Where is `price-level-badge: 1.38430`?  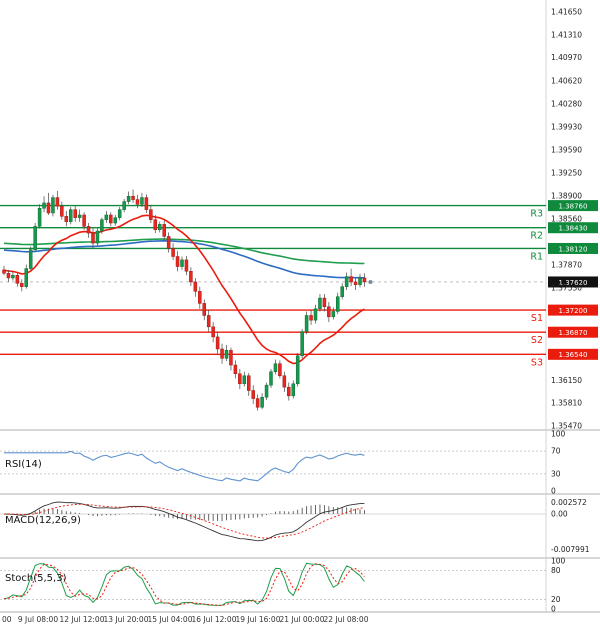
price-level-badge: 1.38430 is located at coordinates (573, 228).